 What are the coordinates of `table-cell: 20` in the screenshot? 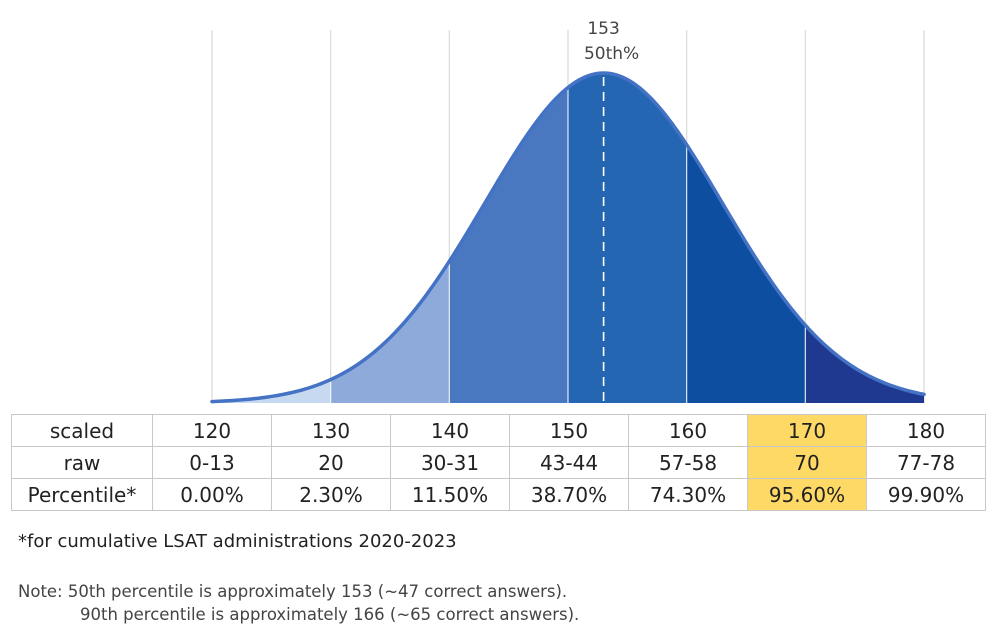 It's located at (331, 462).